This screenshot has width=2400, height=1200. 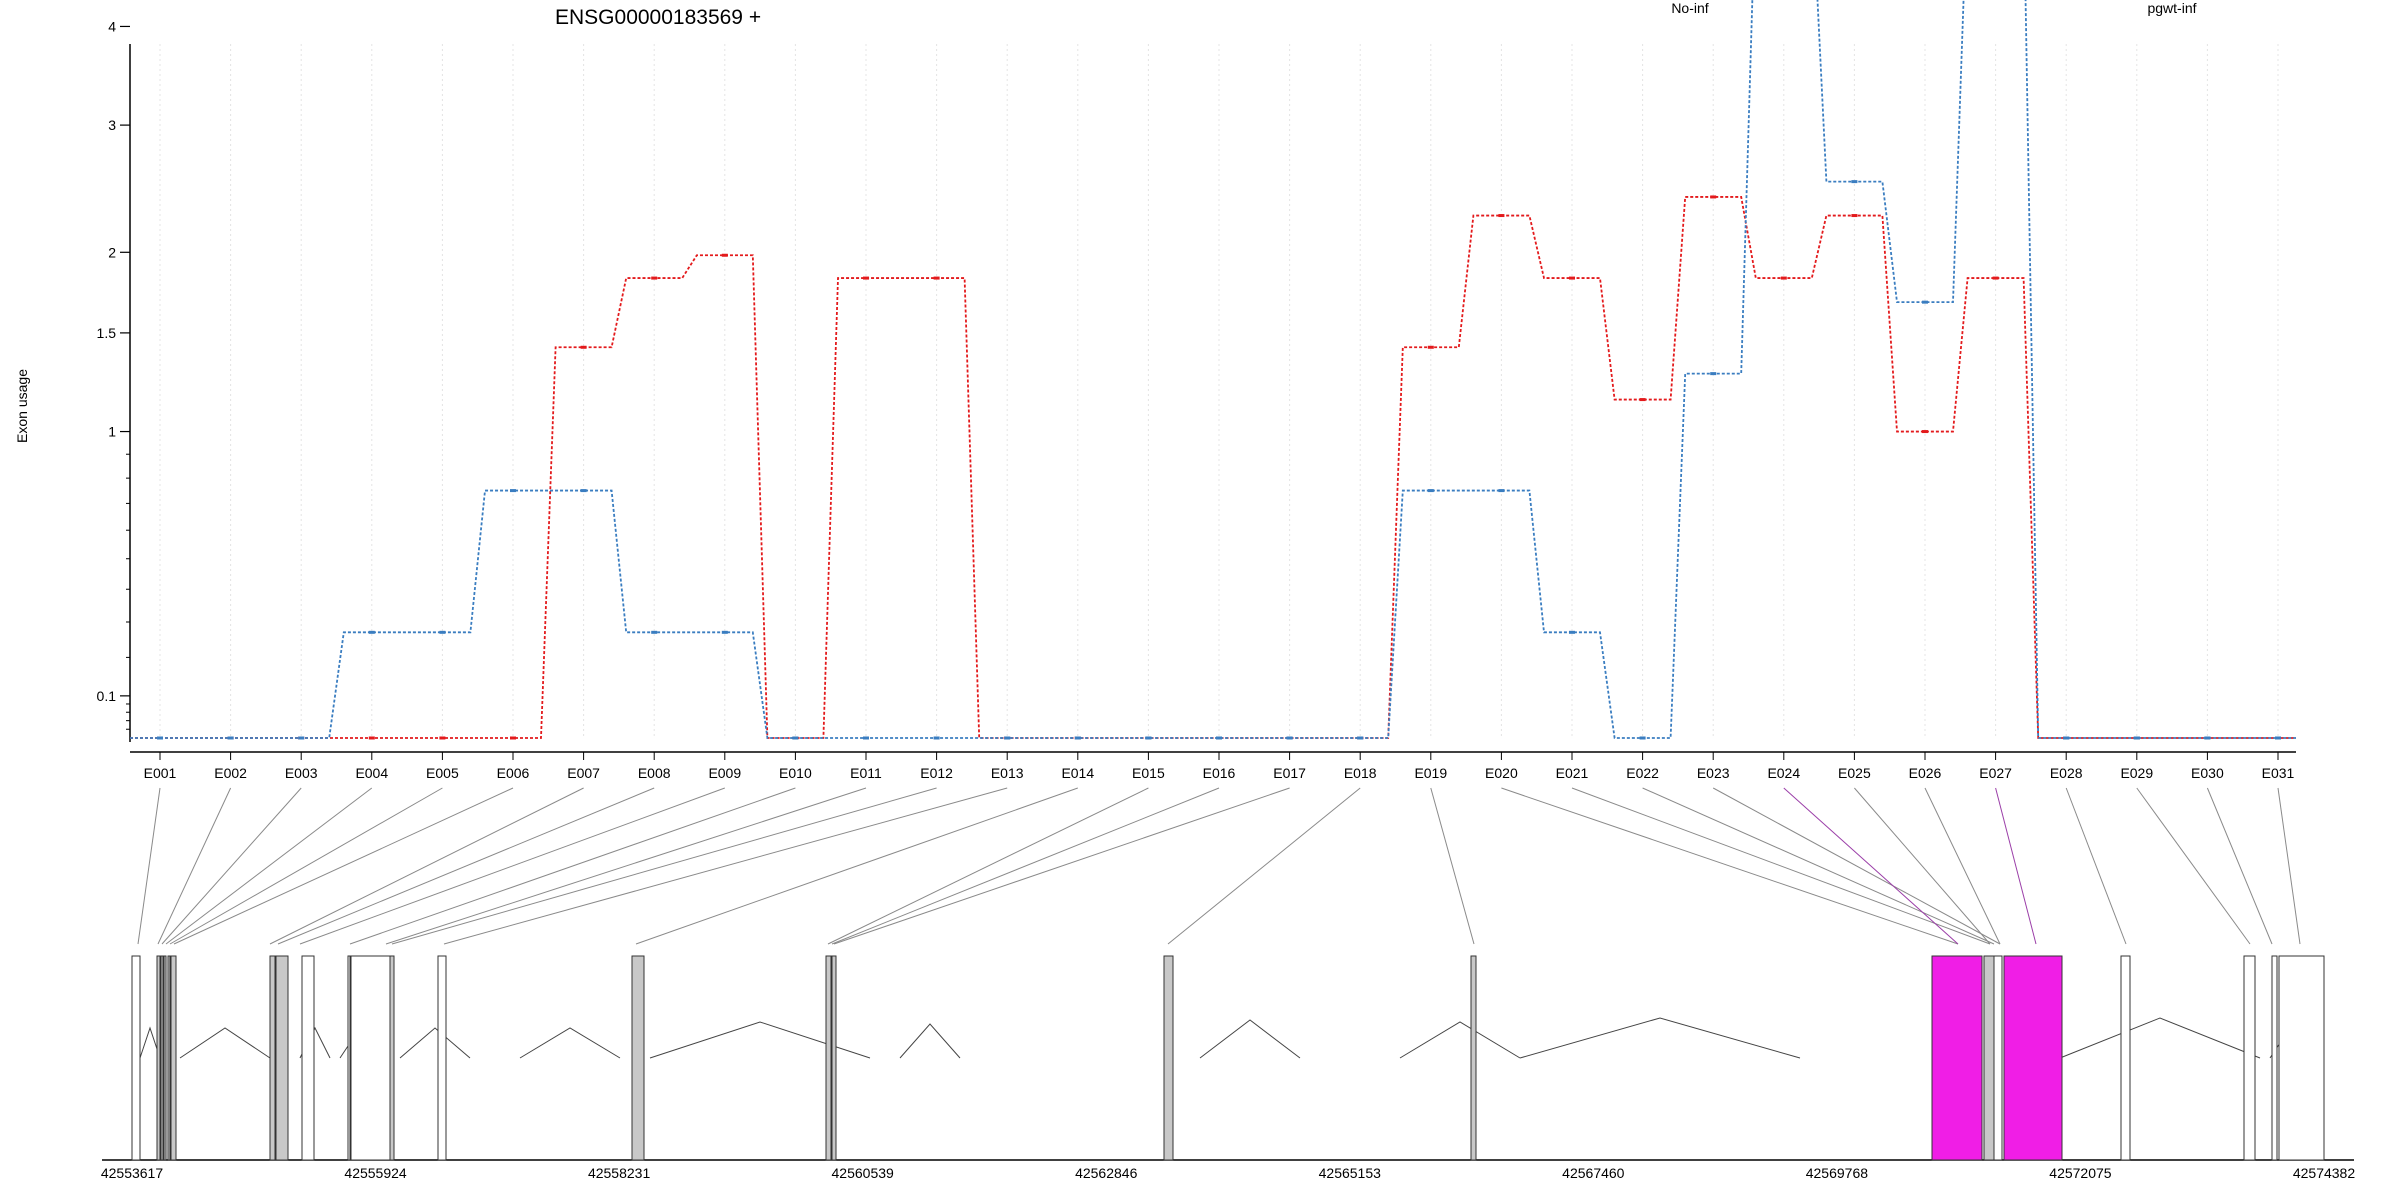 What do you see at coordinates (230, 773) in the screenshot?
I see `x-tick-label-e002: E002` at bounding box center [230, 773].